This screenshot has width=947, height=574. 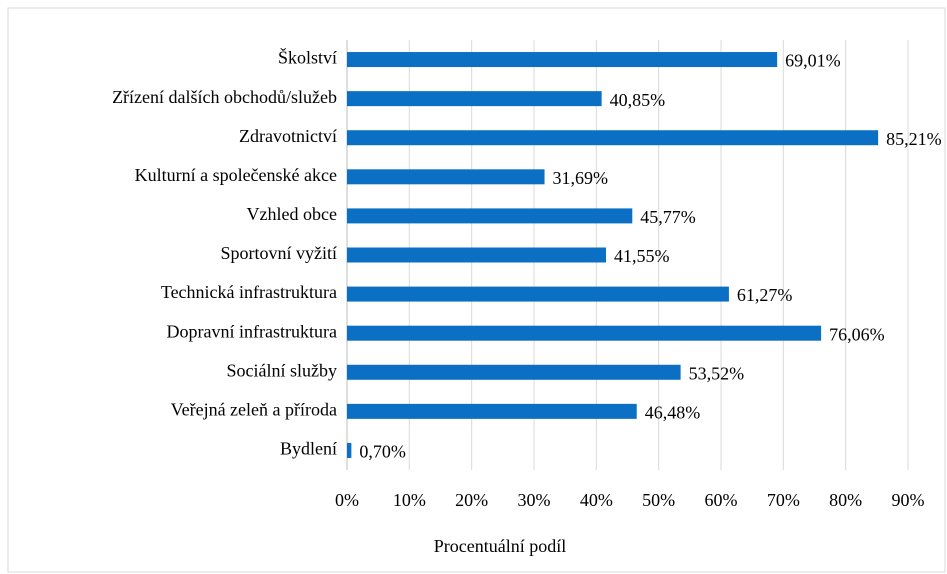 What do you see at coordinates (914, 139) in the screenshot?
I see `data-label: 85,21%` at bounding box center [914, 139].